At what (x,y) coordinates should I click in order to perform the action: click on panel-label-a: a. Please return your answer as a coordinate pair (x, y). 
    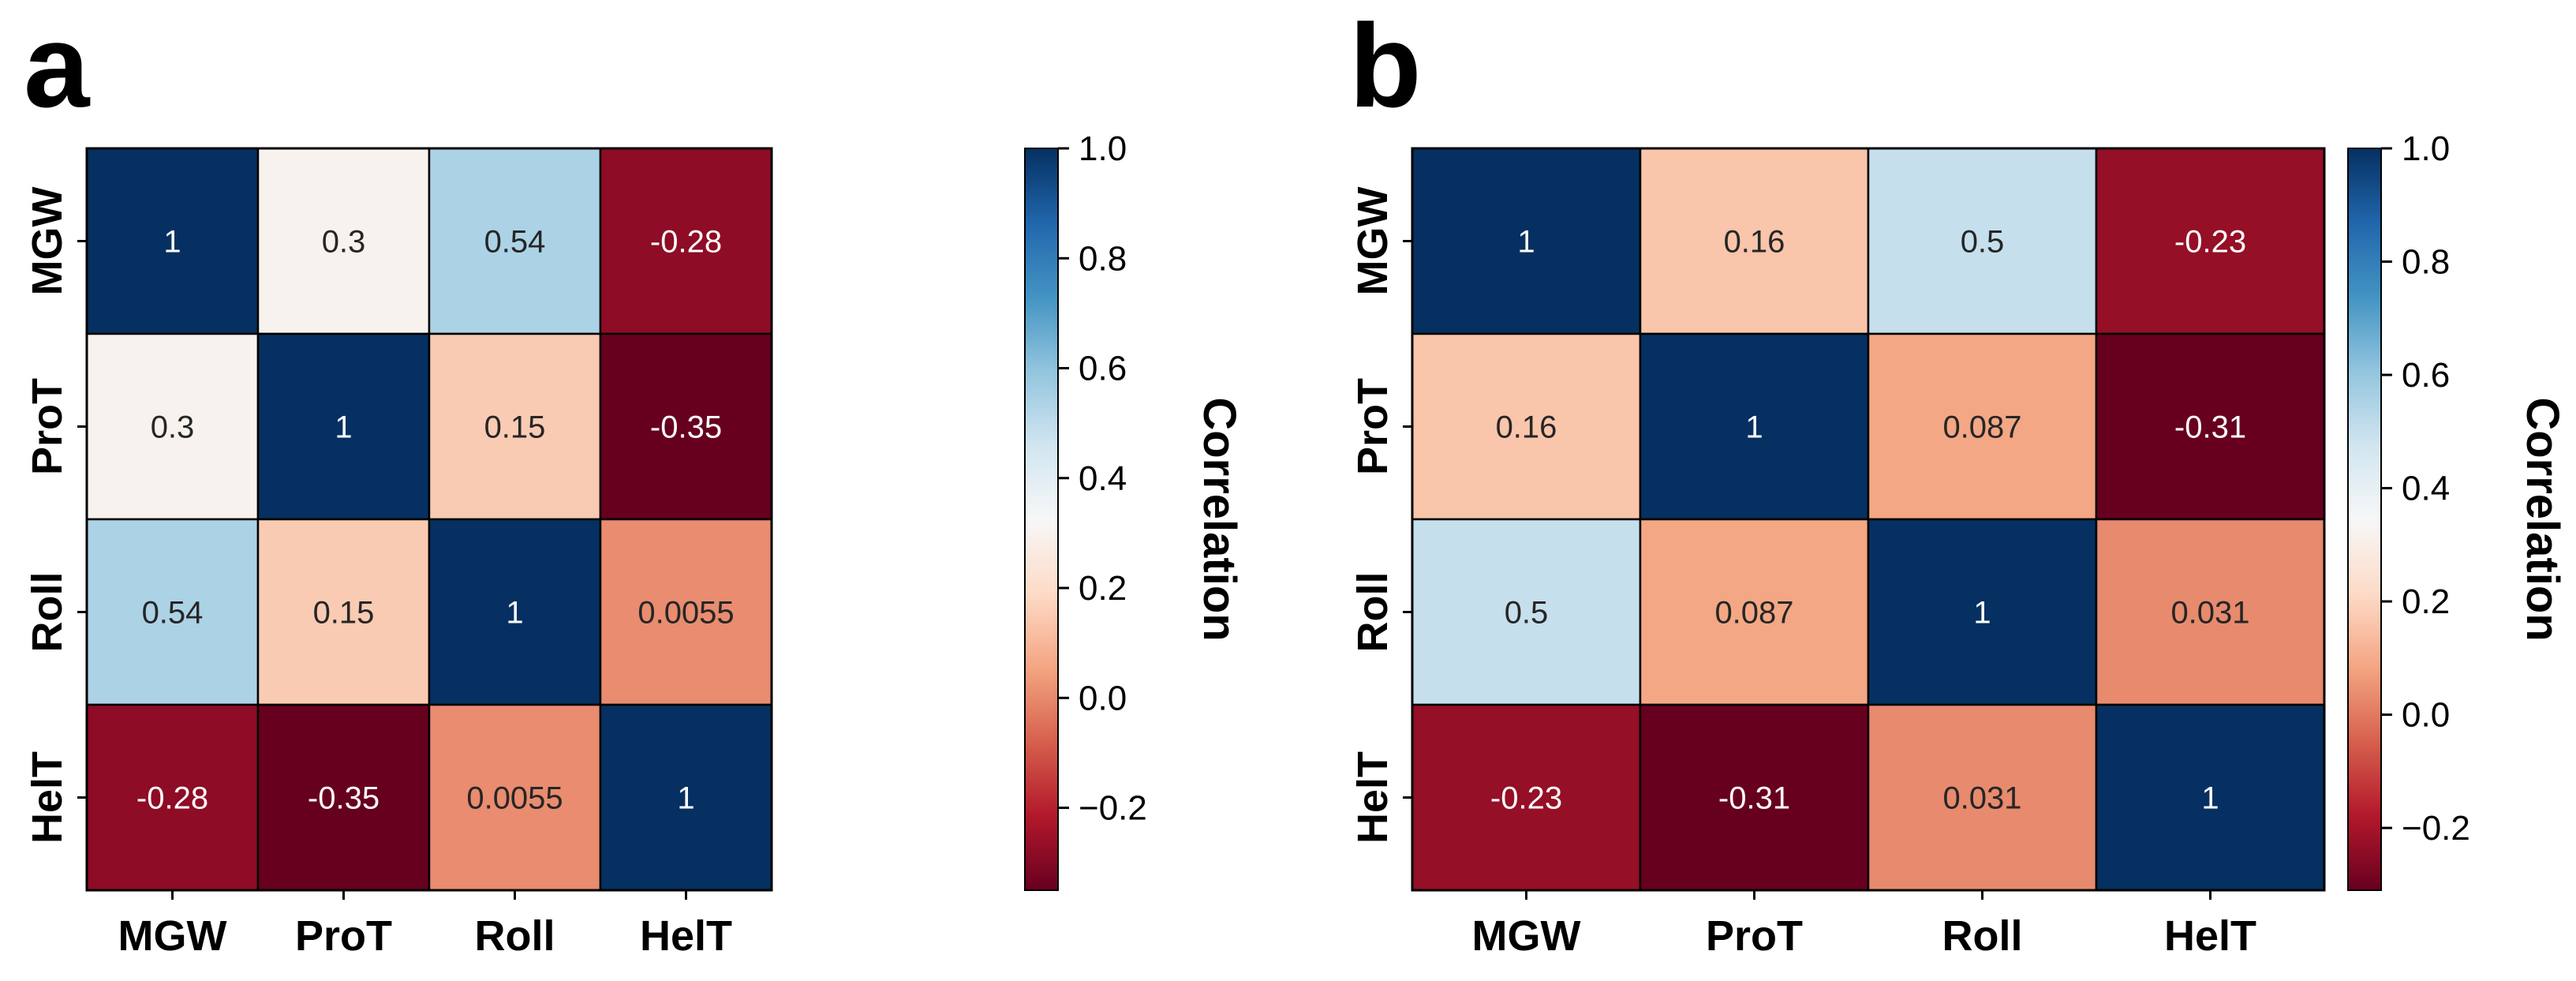
    Looking at the image, I should click on (57, 66).